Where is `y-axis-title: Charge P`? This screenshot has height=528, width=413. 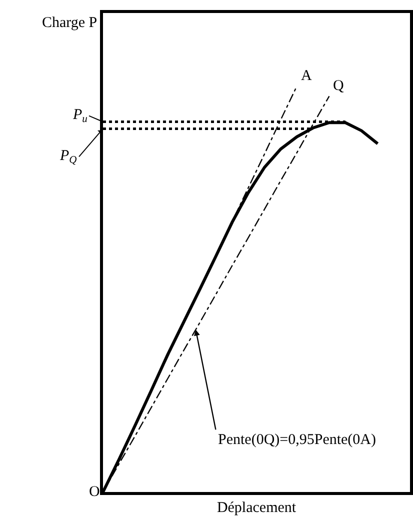 y-axis-title: Charge P is located at coordinates (70, 23).